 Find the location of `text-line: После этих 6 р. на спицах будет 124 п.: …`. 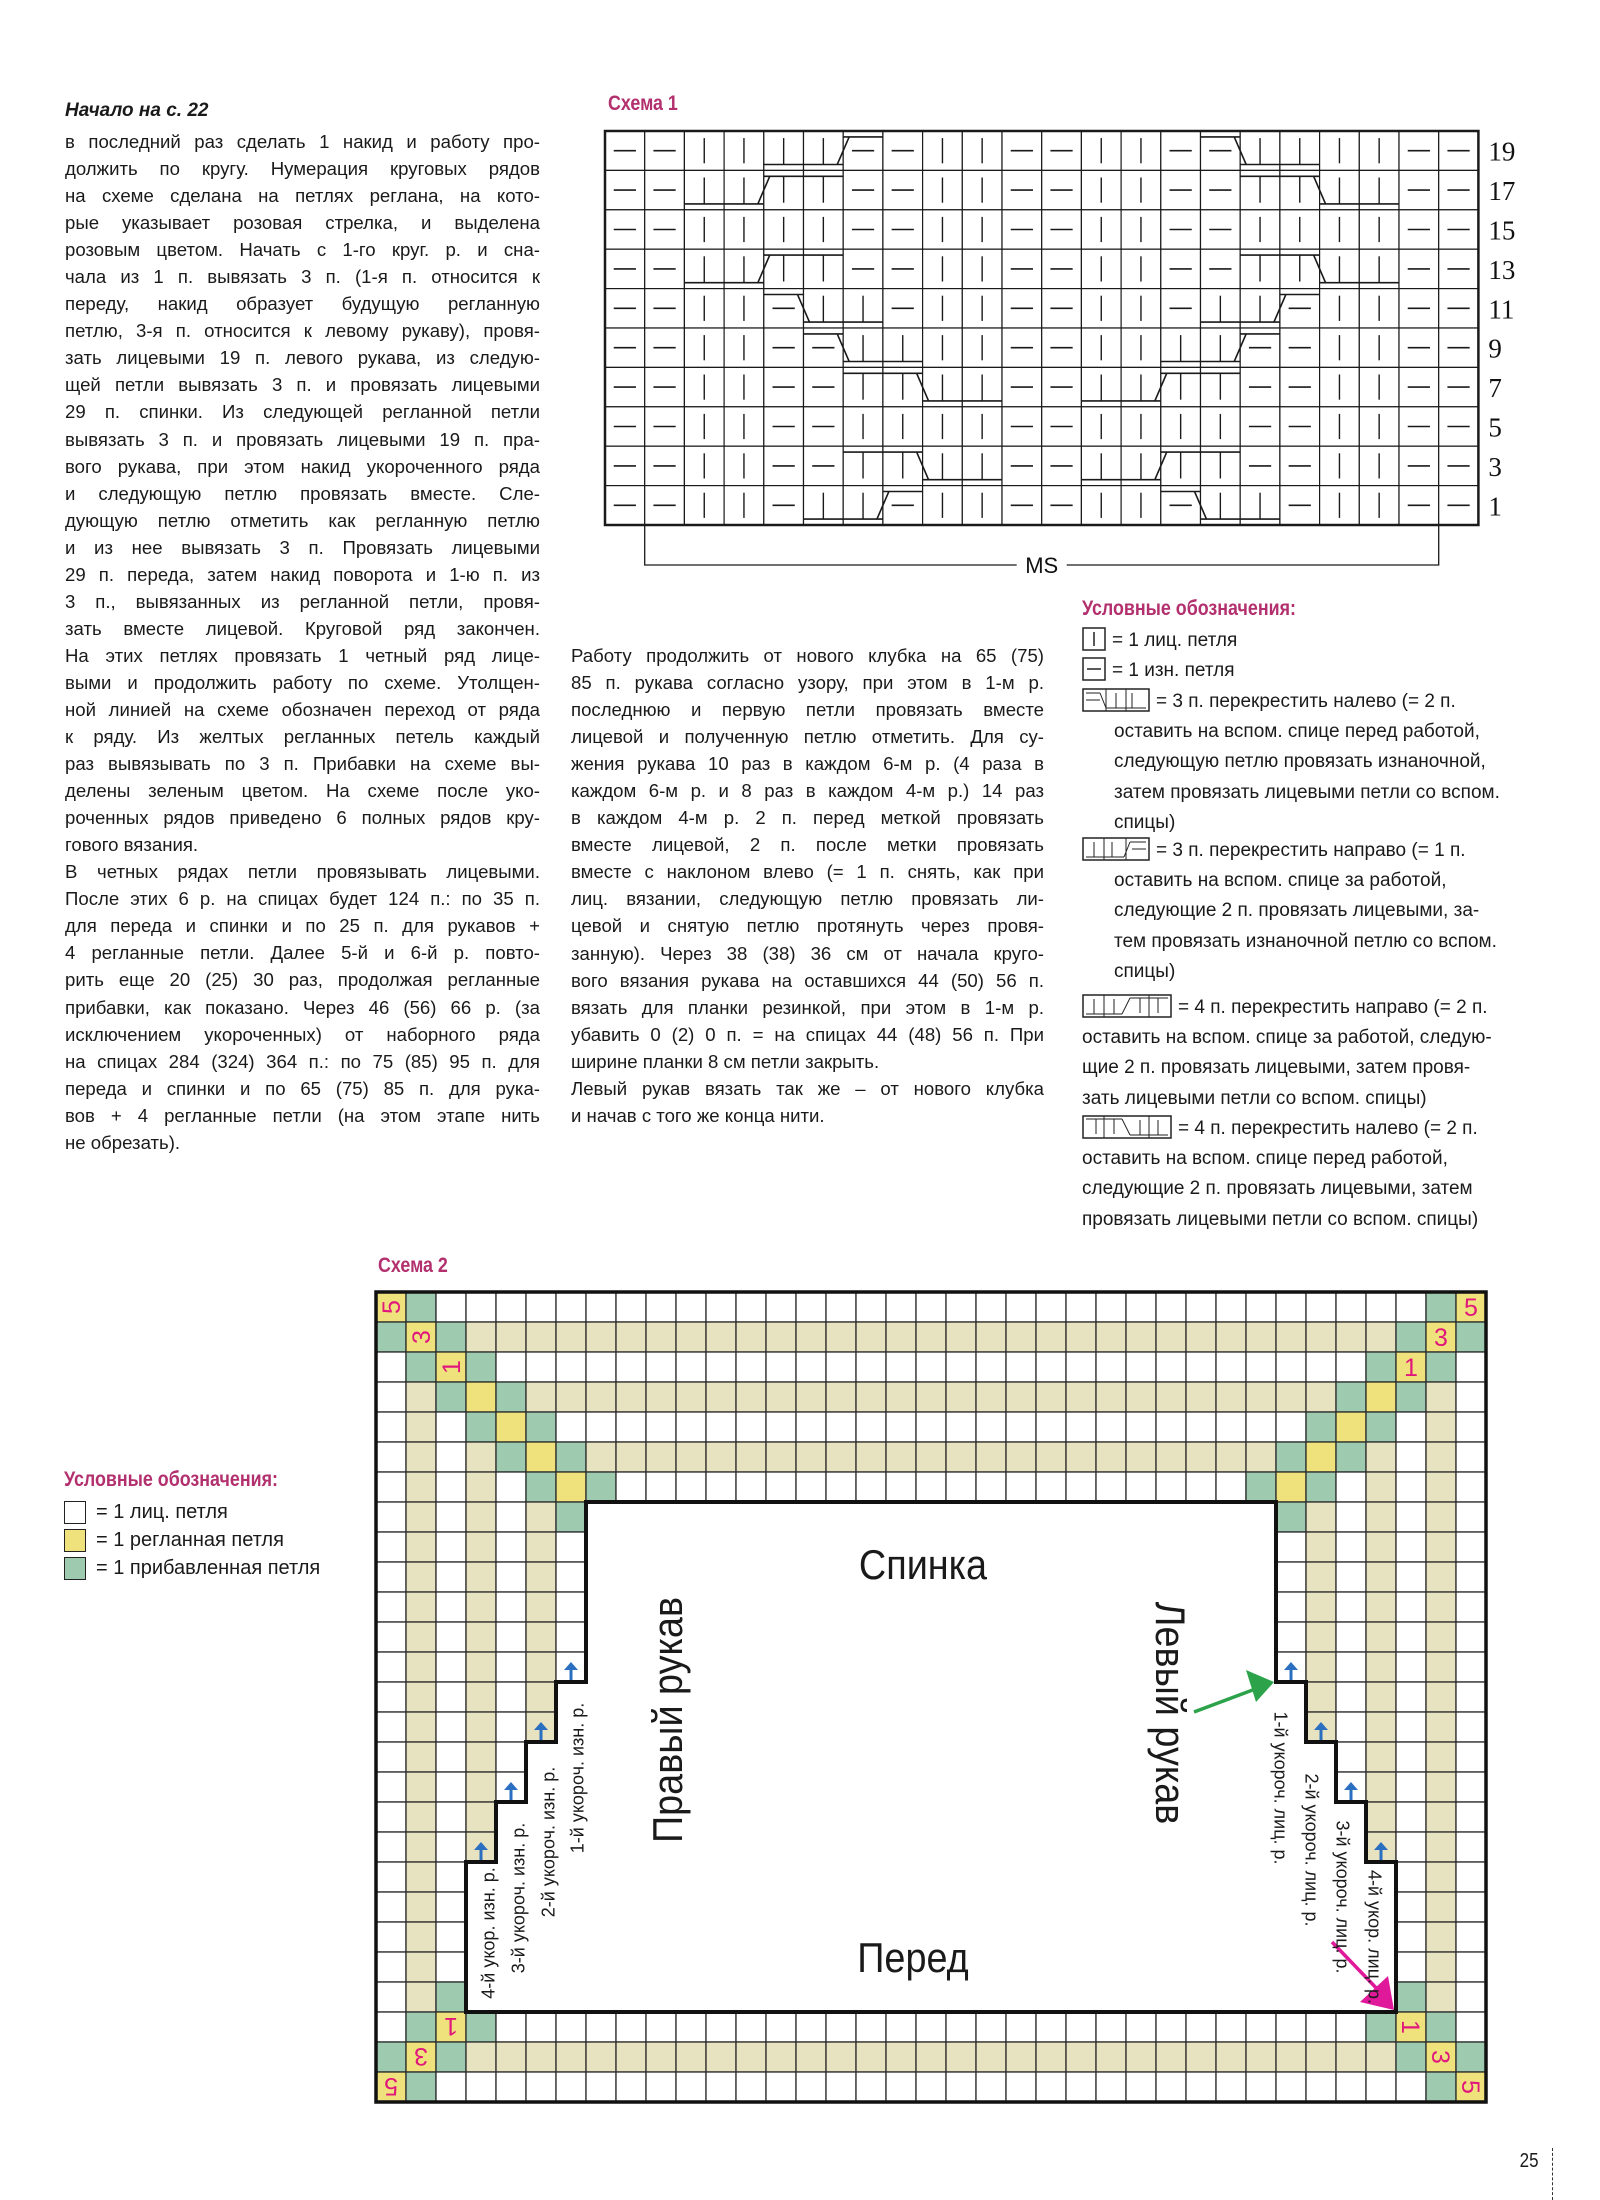

text-line: После этих 6 р. на спицах будет 124 п.: … is located at coordinates (302, 899).